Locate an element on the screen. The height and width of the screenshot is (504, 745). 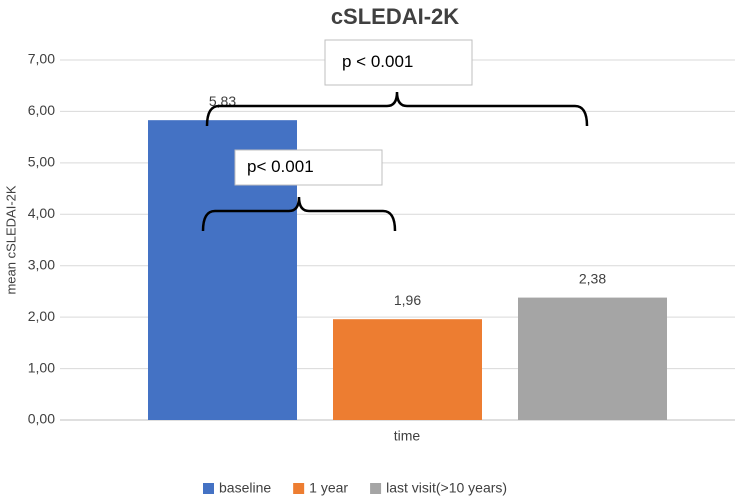
y-tick-label: 1,00 is located at coordinates (41, 367).